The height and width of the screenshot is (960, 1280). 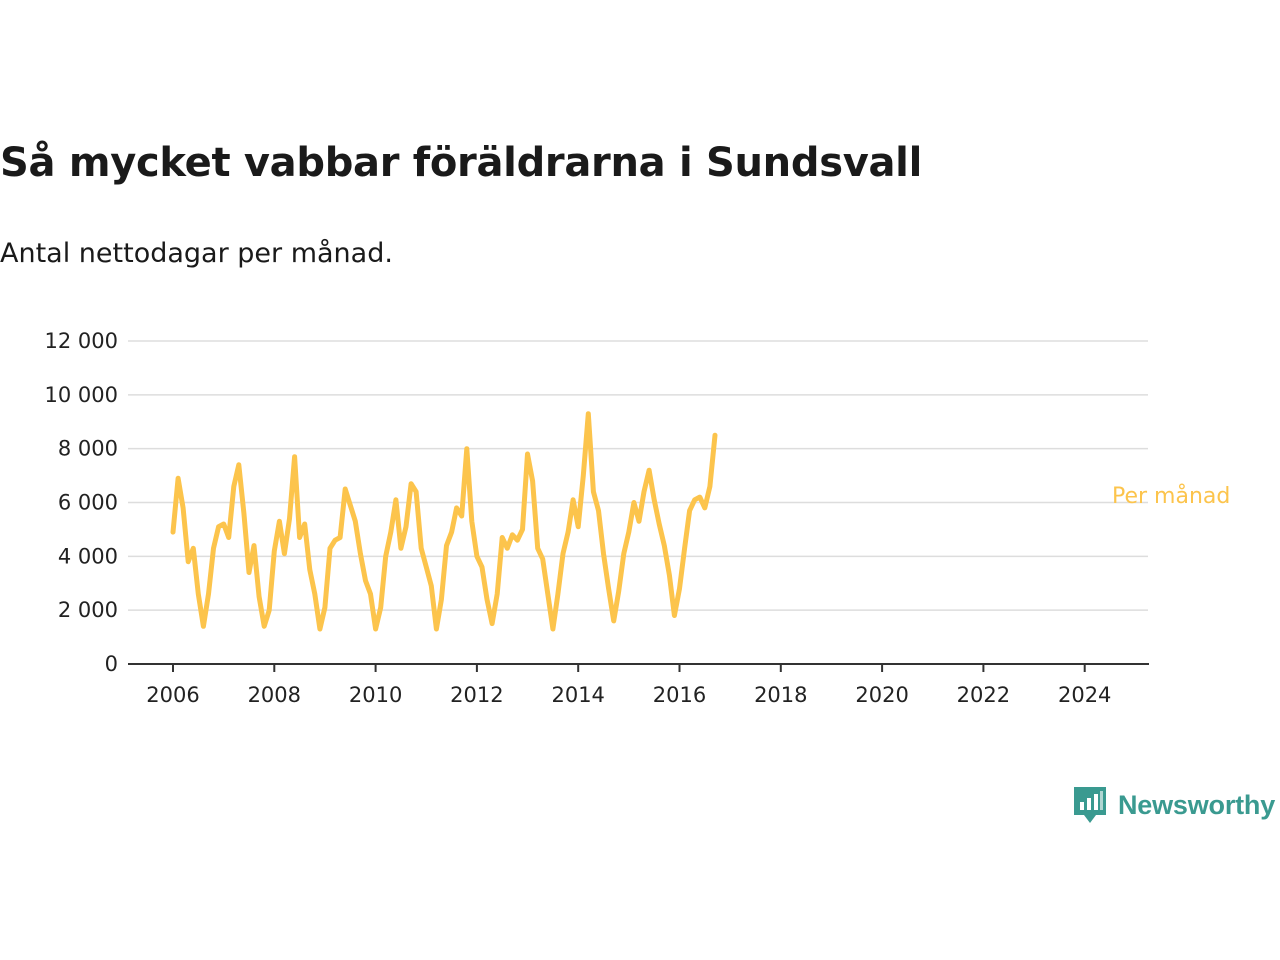 I want to click on y-tick-label: 8 000, so click(x=88, y=449).